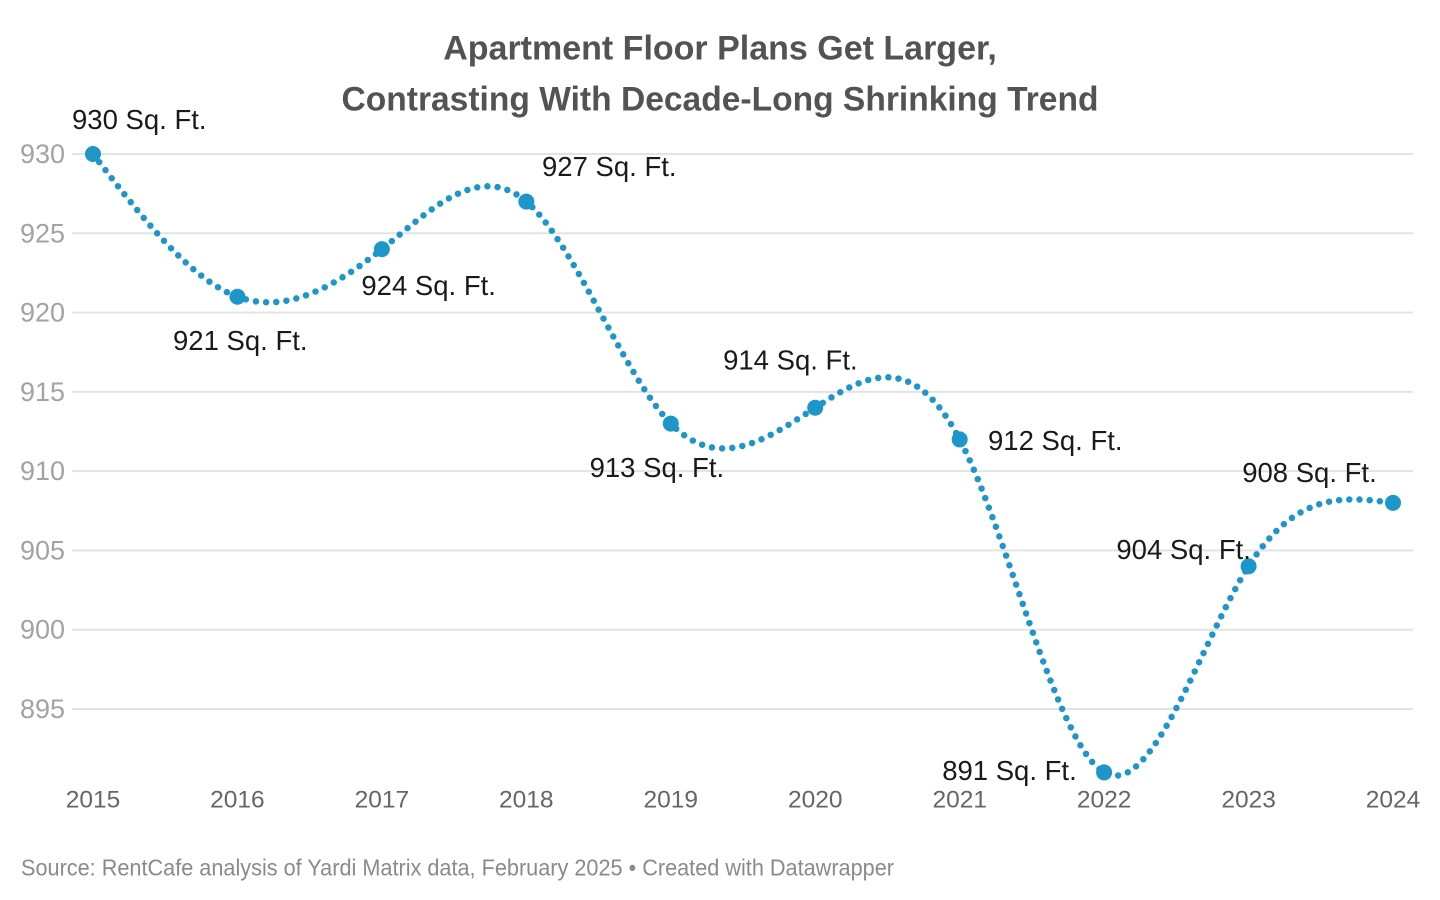 The width and height of the screenshot is (1440, 900). Describe the element at coordinates (1183, 549) in the screenshot. I see `svg-text: 904 Sq. Ft.` at that location.